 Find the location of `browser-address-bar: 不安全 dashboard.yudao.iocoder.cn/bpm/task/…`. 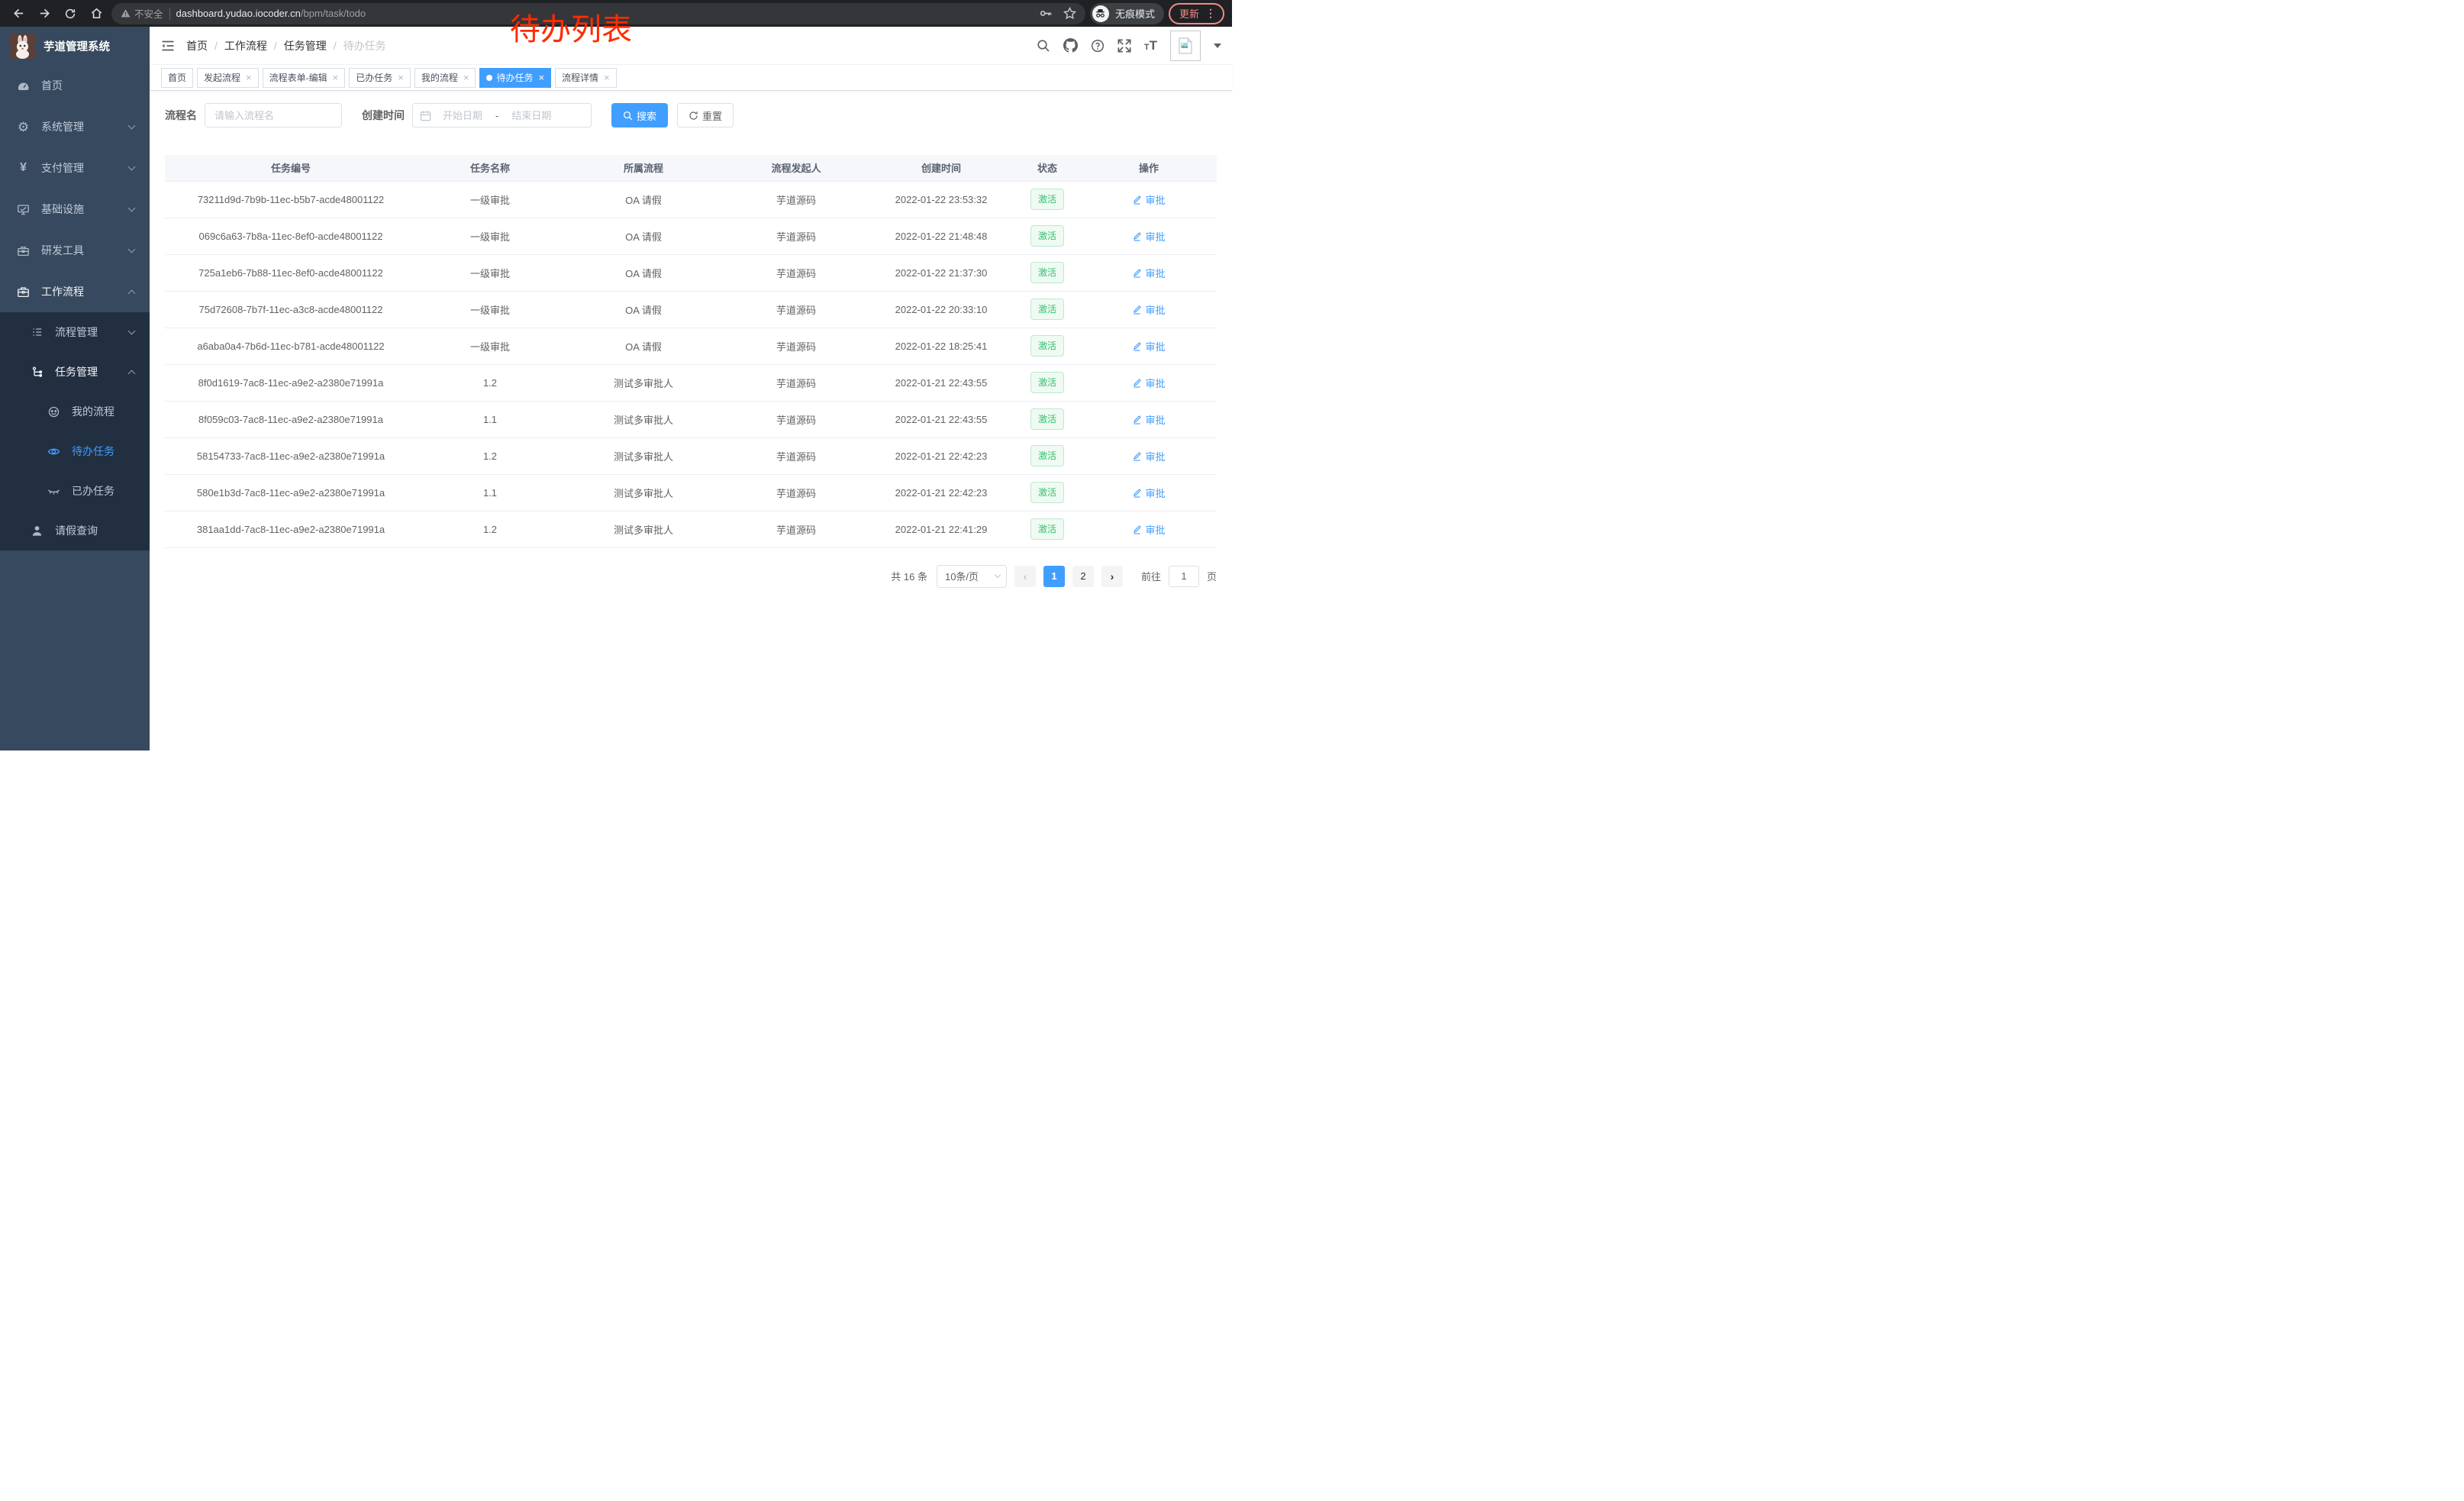

browser-address-bar: 不安全 dashboard.yudao.iocoder.cn/bpm/task/… is located at coordinates (598, 13).